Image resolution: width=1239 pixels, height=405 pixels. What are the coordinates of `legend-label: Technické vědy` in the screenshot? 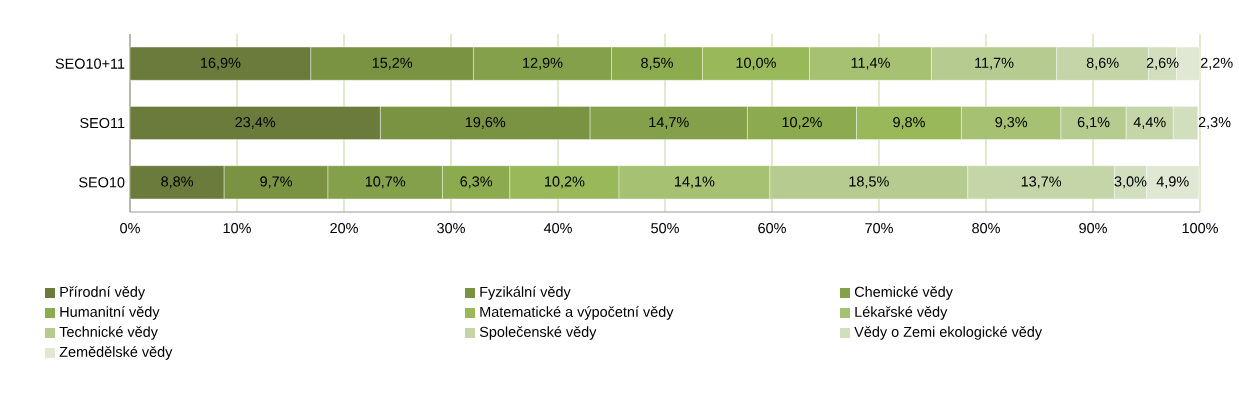 It's located at (108, 333).